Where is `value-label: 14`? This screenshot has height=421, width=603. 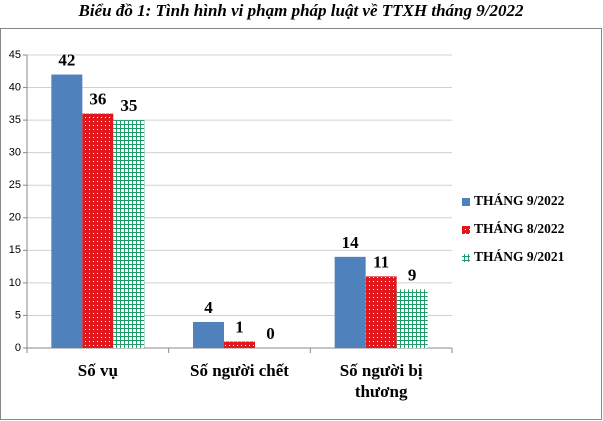 value-label: 14 is located at coordinates (351, 242).